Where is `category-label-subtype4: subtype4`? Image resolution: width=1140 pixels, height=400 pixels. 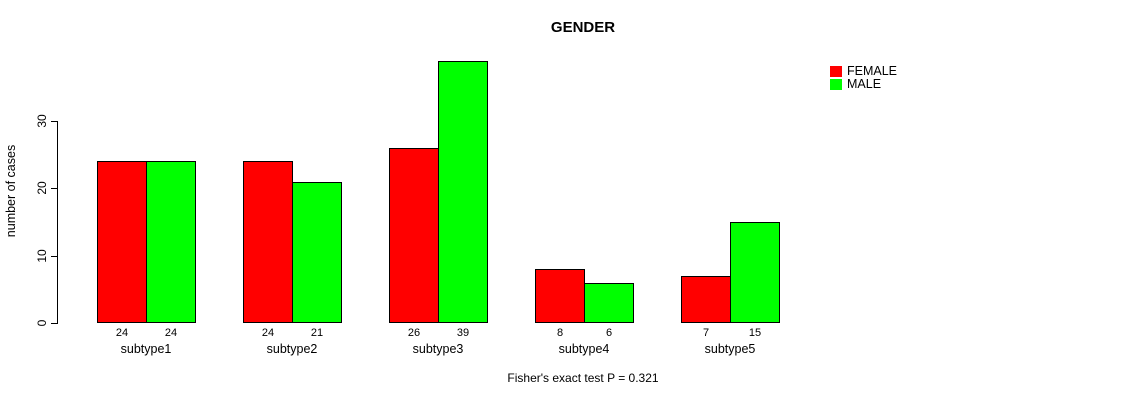
category-label-subtype4: subtype4 is located at coordinates (584, 349).